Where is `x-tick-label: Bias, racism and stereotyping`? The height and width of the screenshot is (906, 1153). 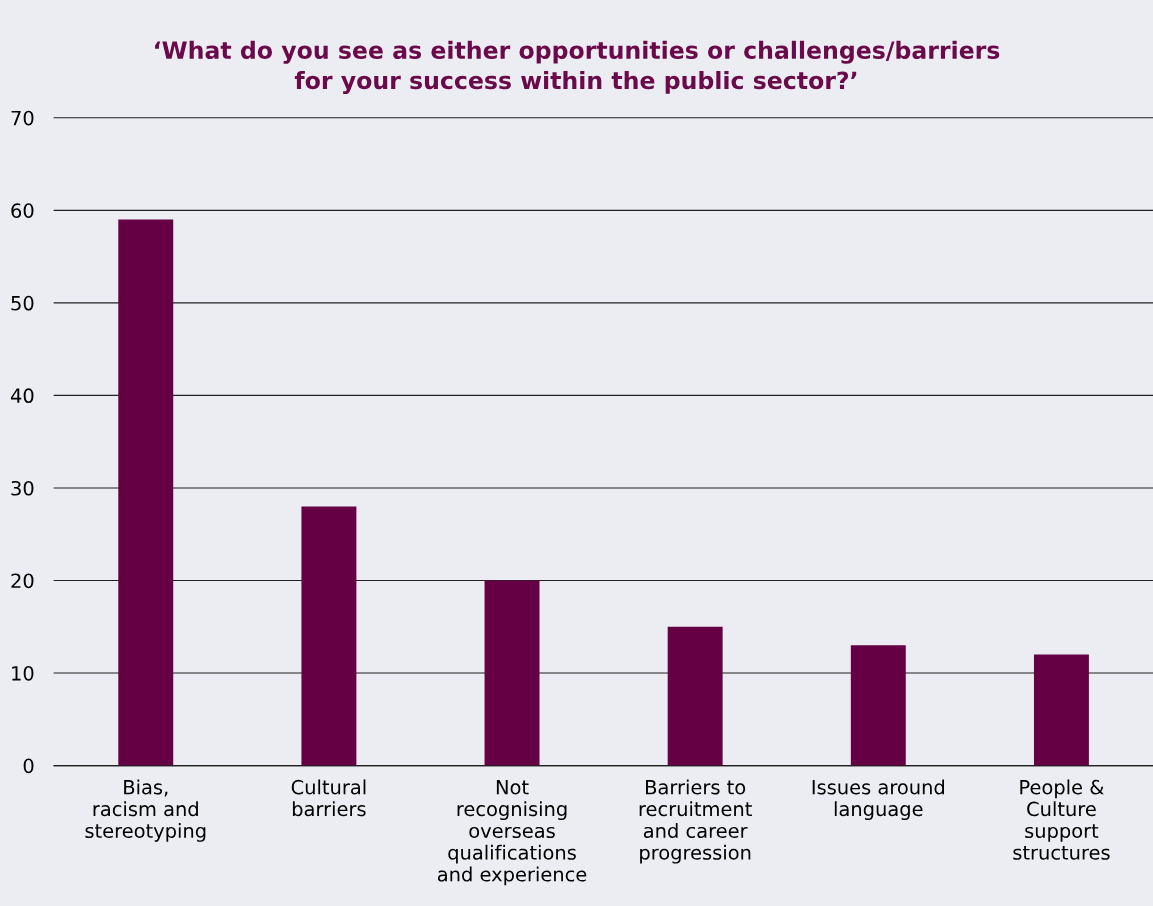
x-tick-label: Bias, racism and stereotyping is located at coordinates (145, 810).